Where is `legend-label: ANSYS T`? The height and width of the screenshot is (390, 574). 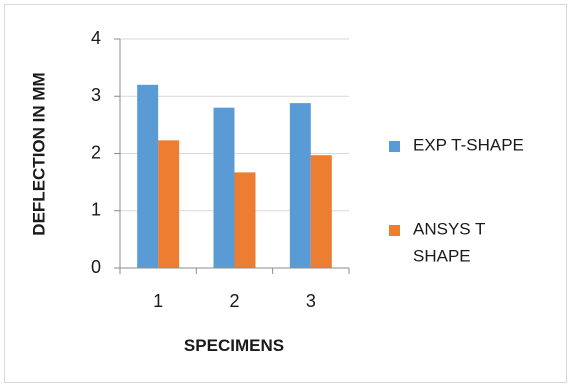 legend-label: ANSYS T is located at coordinates (449, 228).